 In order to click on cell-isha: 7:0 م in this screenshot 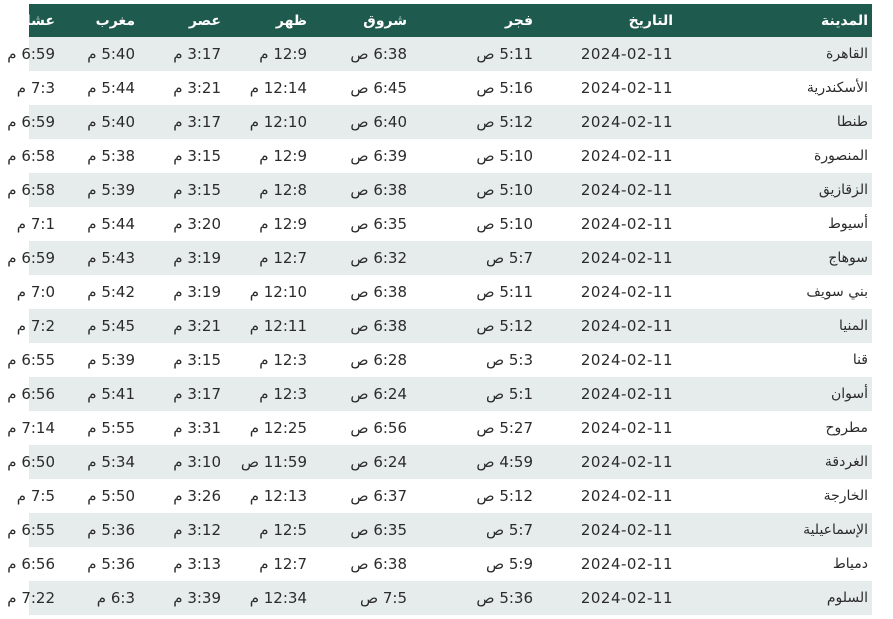, I will do `click(37, 292)`.